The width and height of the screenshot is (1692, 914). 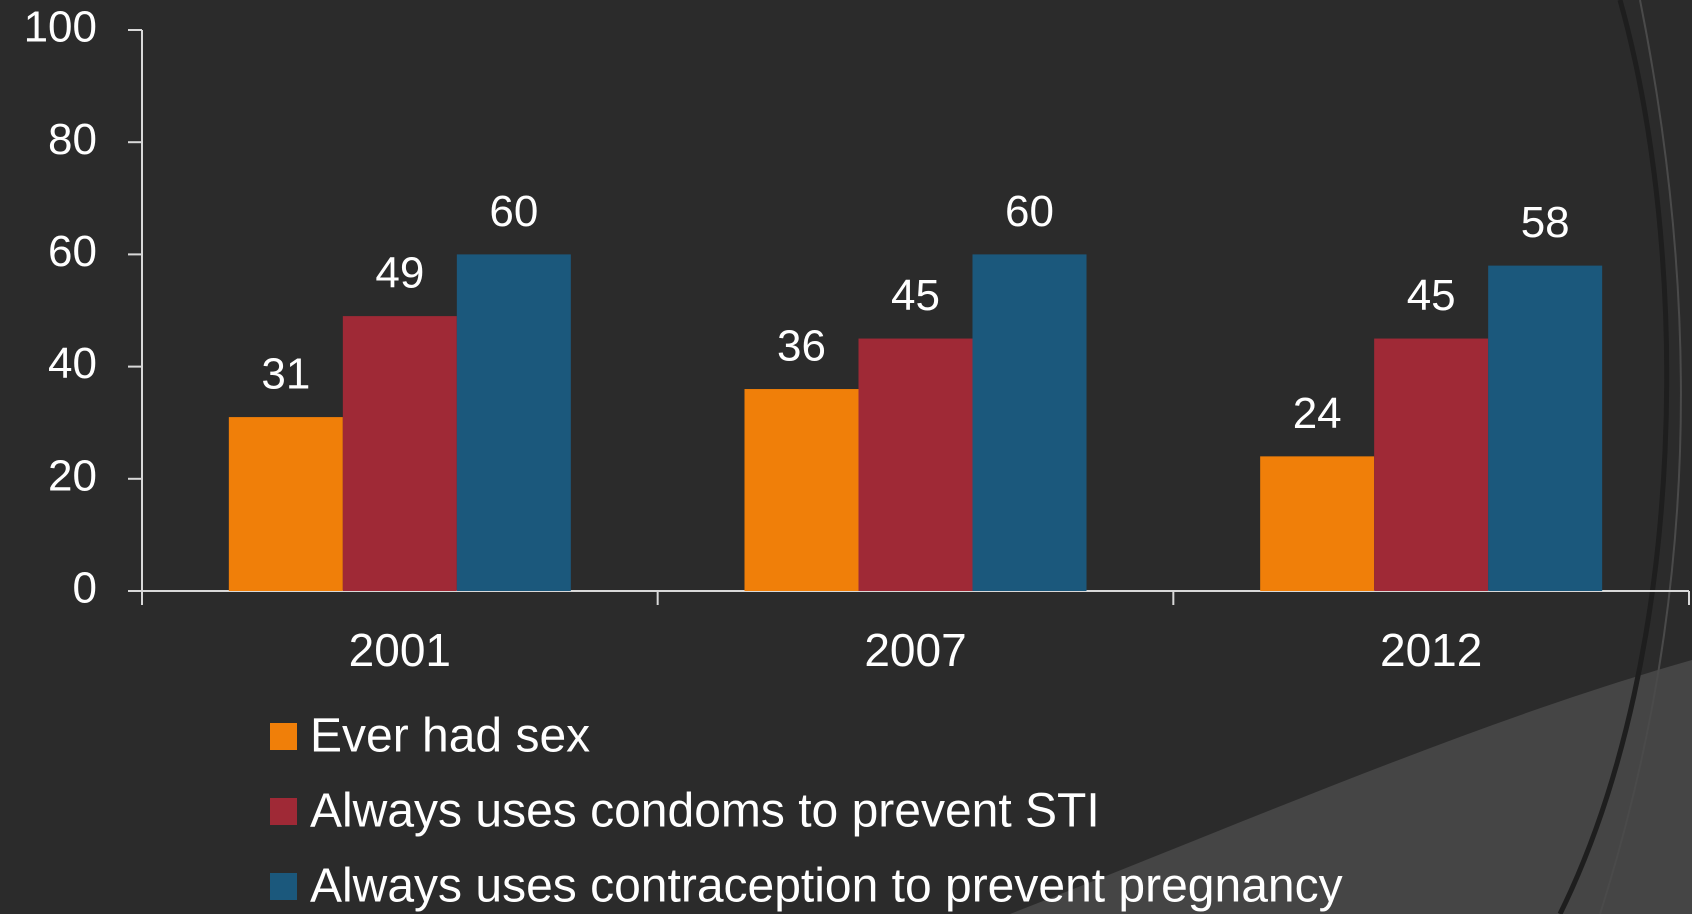 I want to click on y-tick-label: 80, so click(x=72, y=139).